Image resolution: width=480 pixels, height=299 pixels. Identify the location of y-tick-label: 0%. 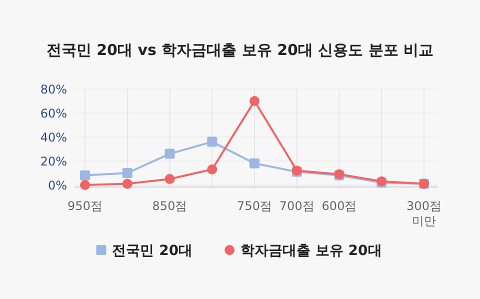
(57, 185).